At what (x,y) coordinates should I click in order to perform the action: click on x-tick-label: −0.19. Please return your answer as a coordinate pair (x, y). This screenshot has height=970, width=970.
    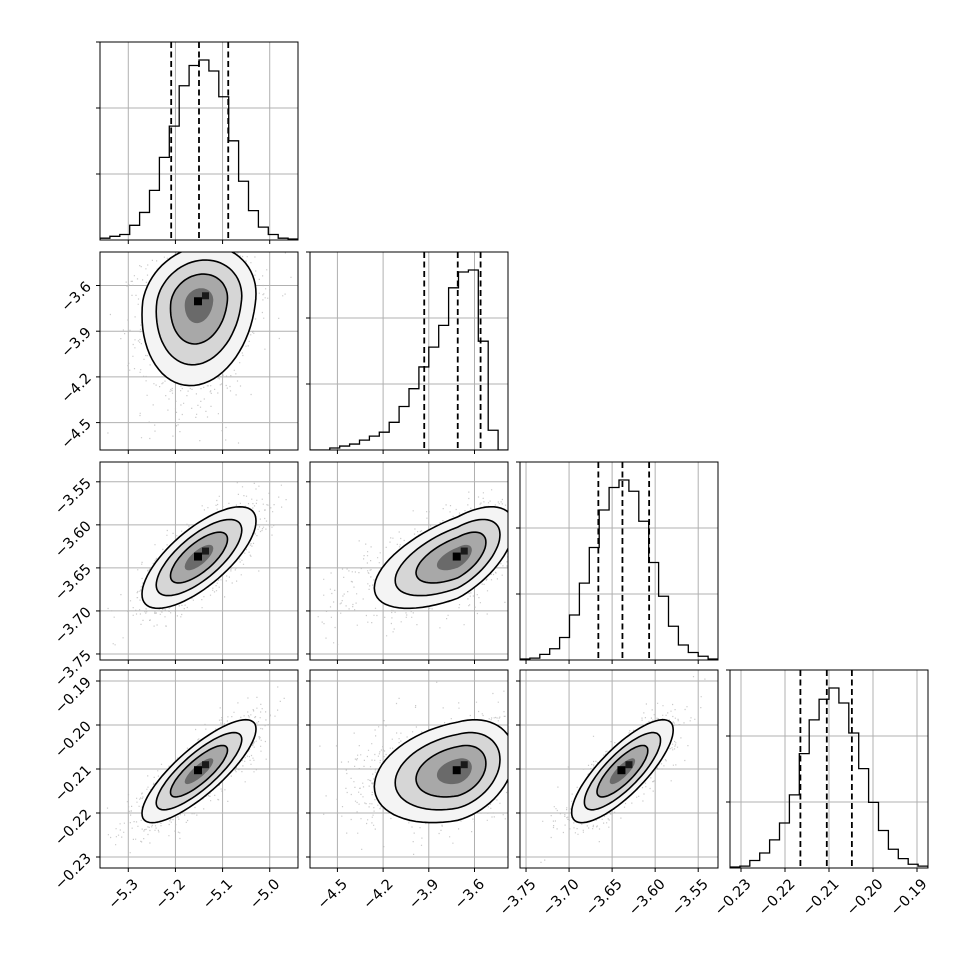
    Looking at the image, I should click on (909, 897).